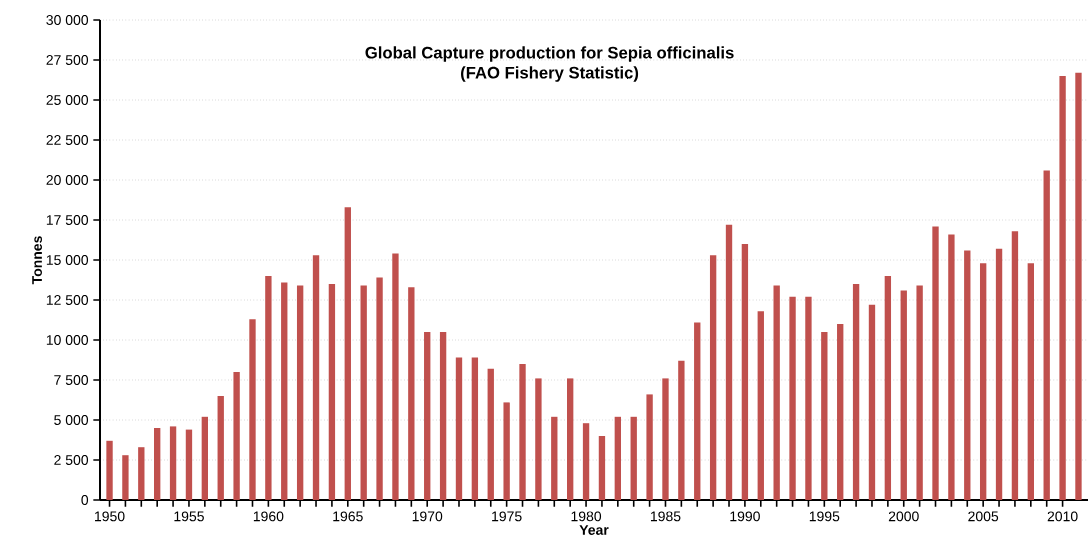  I want to click on y-tick-label: 0, so click(85, 500).